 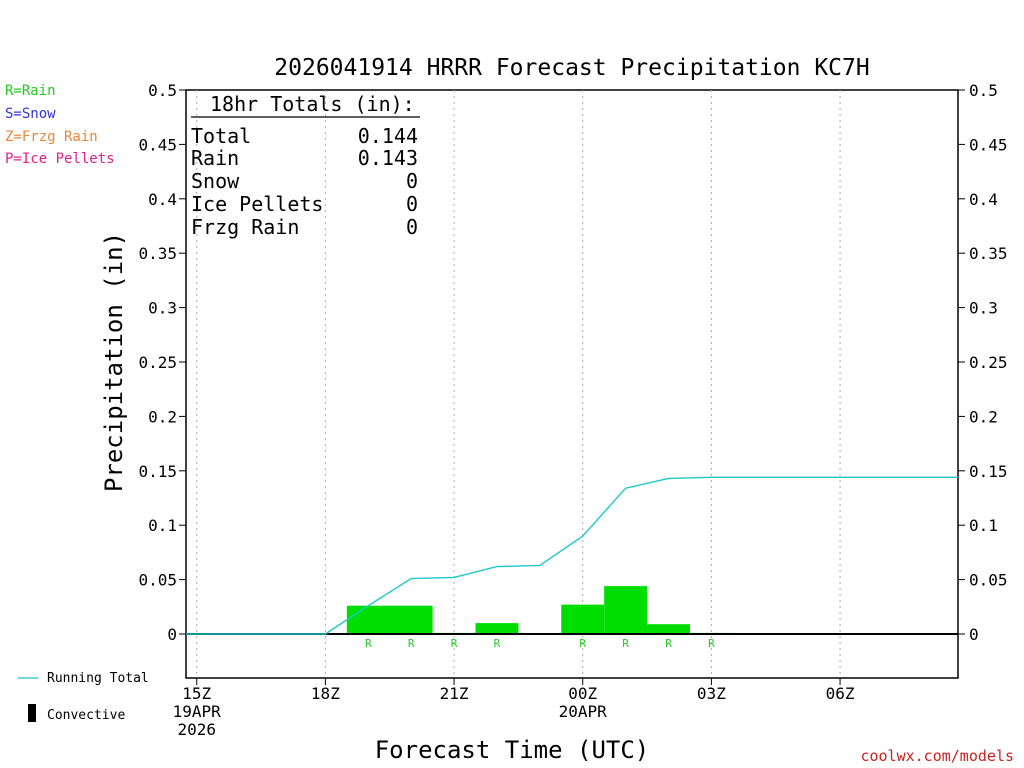 I want to click on site-credit: coolwx.com/models, so click(x=937, y=756).